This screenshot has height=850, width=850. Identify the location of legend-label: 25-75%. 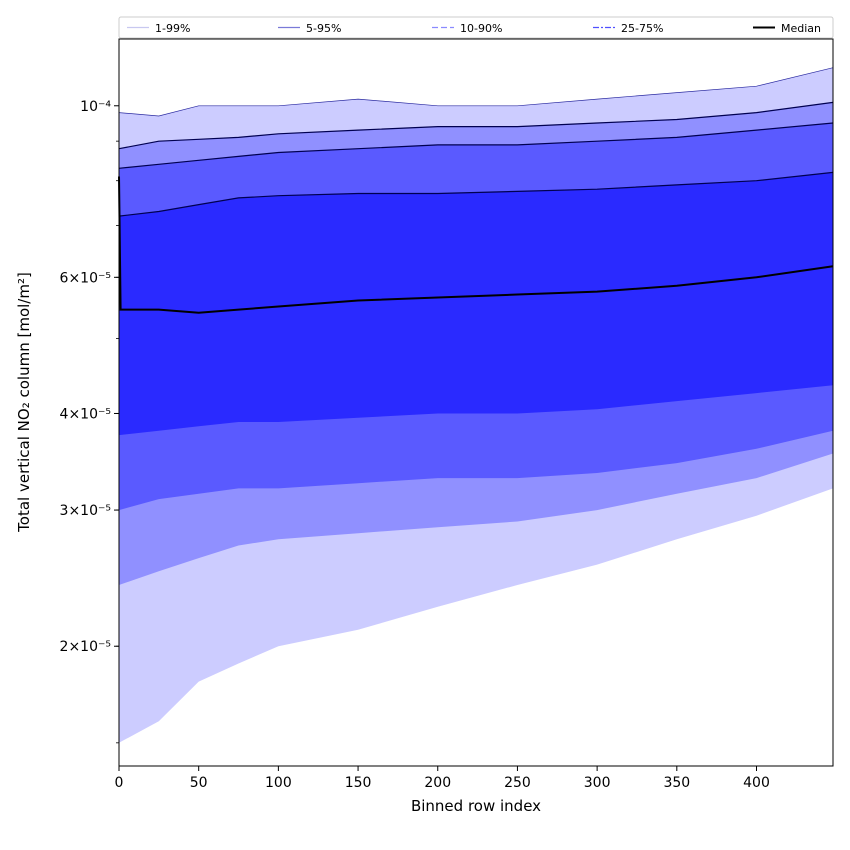
(642, 28).